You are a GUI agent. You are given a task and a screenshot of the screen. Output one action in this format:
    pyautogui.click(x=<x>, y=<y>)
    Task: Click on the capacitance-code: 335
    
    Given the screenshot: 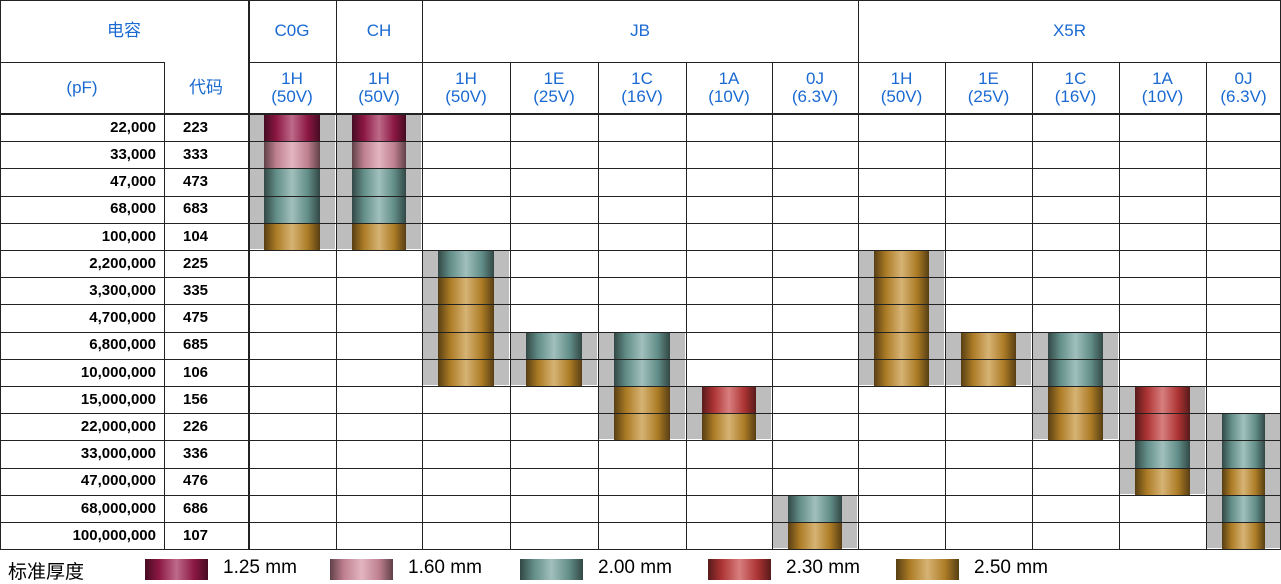 What is the action you would take?
    pyautogui.click(x=196, y=290)
    